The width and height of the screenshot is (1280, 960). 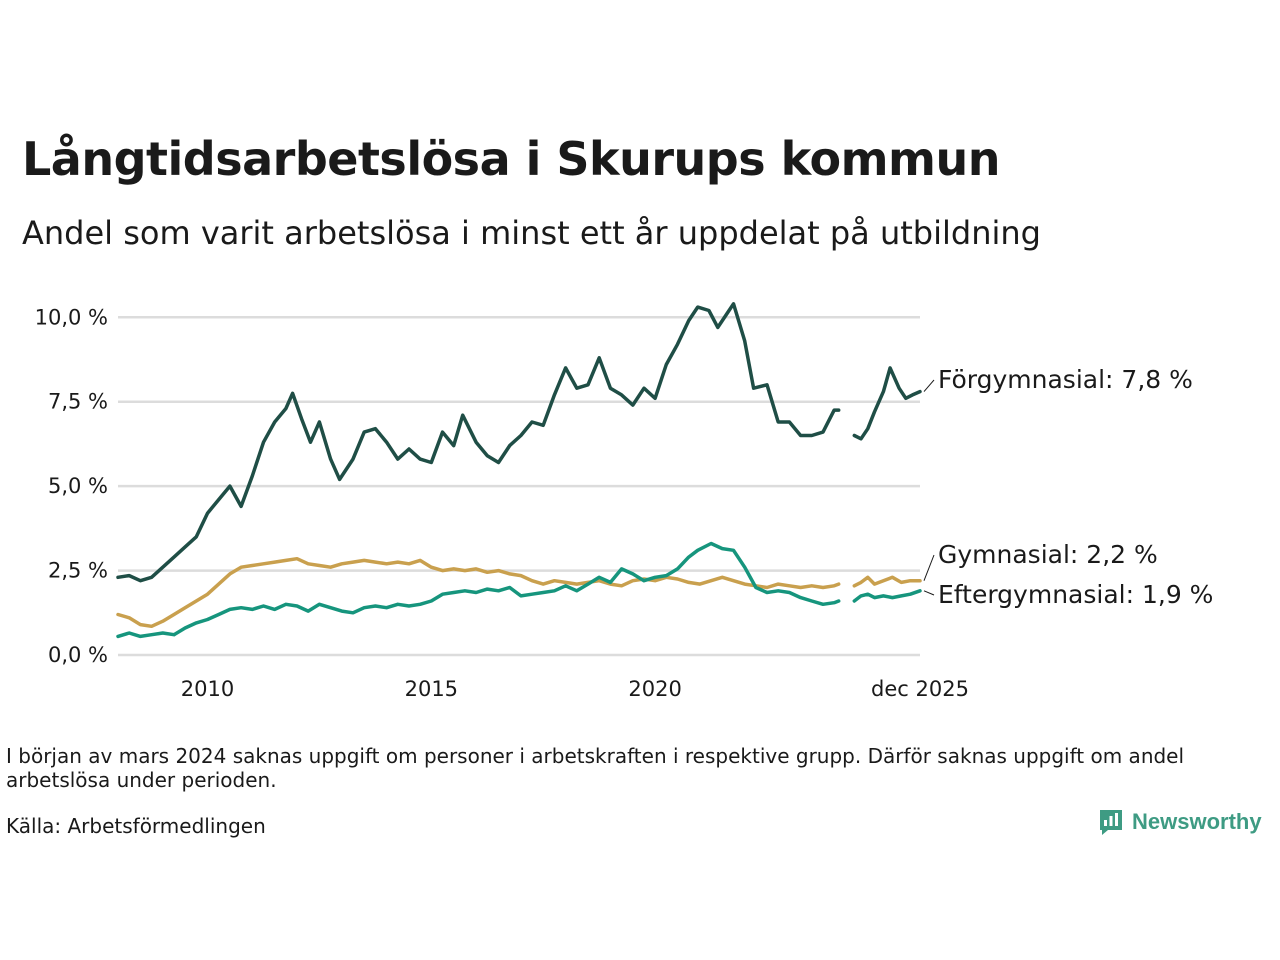 What do you see at coordinates (136, 826) in the screenshot?
I see `source-text: Källa: Arbetsförmedlingen` at bounding box center [136, 826].